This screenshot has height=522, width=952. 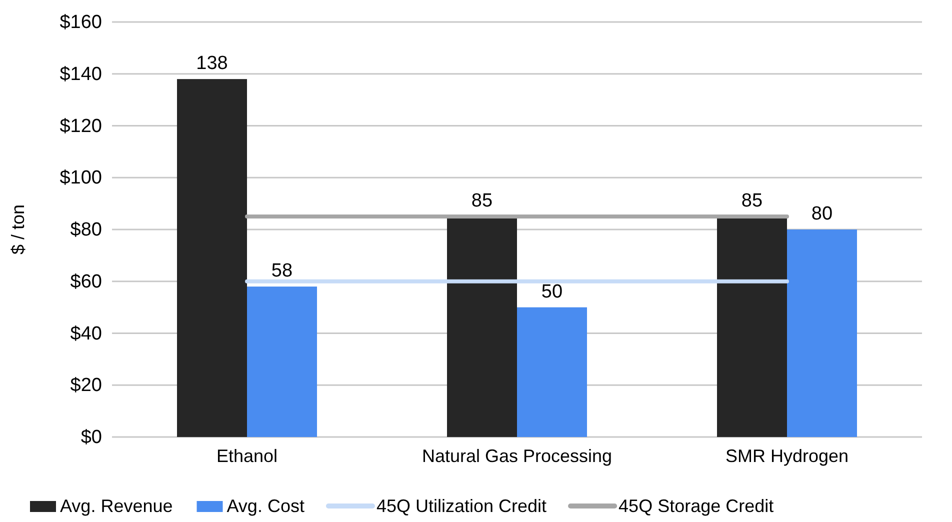 What do you see at coordinates (86, 385) in the screenshot?
I see `y-tick-label: $20` at bounding box center [86, 385].